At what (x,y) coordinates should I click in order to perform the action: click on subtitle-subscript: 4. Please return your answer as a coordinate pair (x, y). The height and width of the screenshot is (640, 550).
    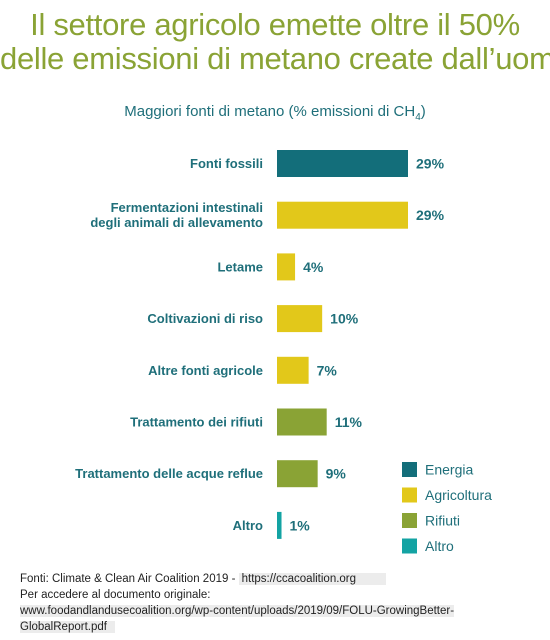
    Looking at the image, I should click on (418, 117).